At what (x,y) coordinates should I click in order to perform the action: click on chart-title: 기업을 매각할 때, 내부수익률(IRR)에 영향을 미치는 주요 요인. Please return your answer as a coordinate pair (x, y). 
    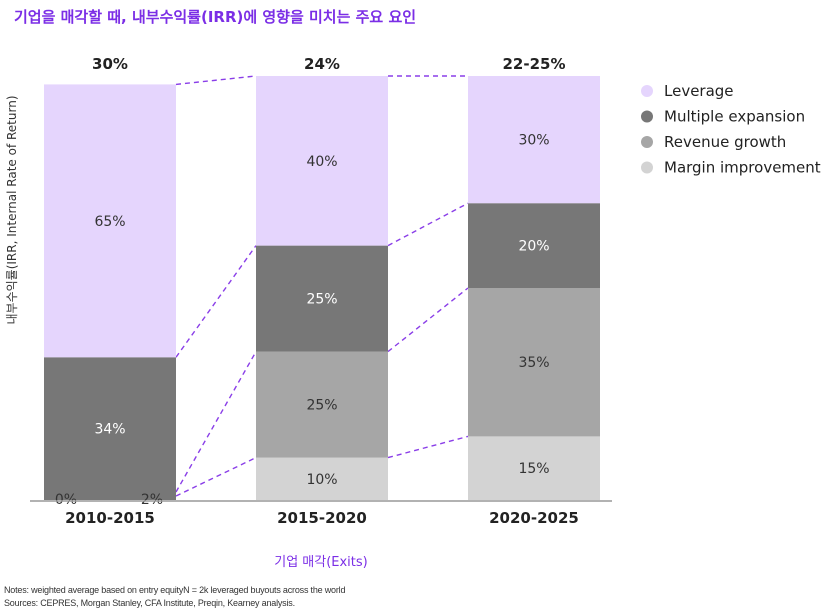
    Looking at the image, I should click on (215, 17).